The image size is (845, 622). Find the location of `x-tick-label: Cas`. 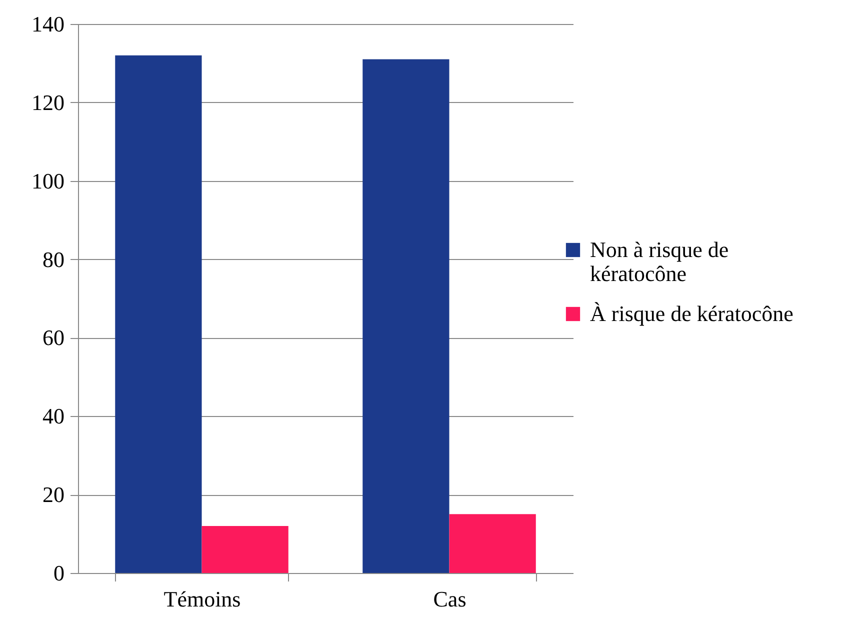

x-tick-label: Cas is located at coordinates (449, 599).